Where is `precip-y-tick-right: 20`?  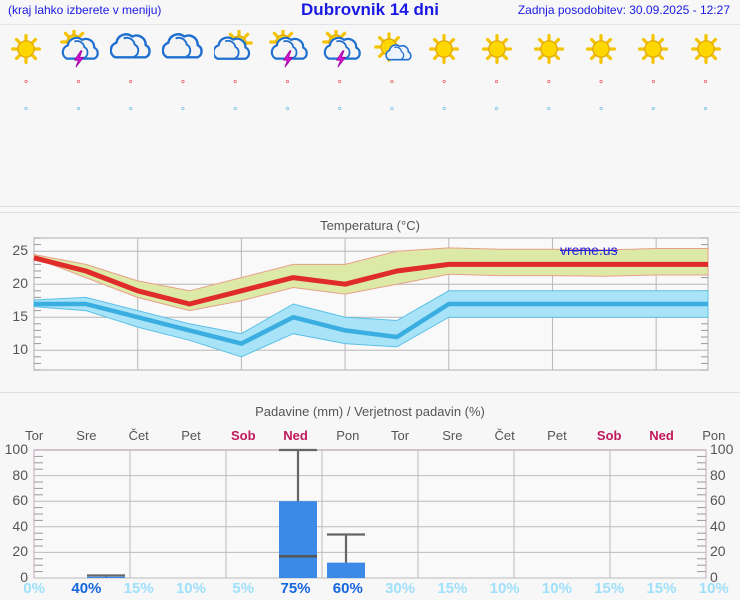
precip-y-tick-right: 20 is located at coordinates (718, 551).